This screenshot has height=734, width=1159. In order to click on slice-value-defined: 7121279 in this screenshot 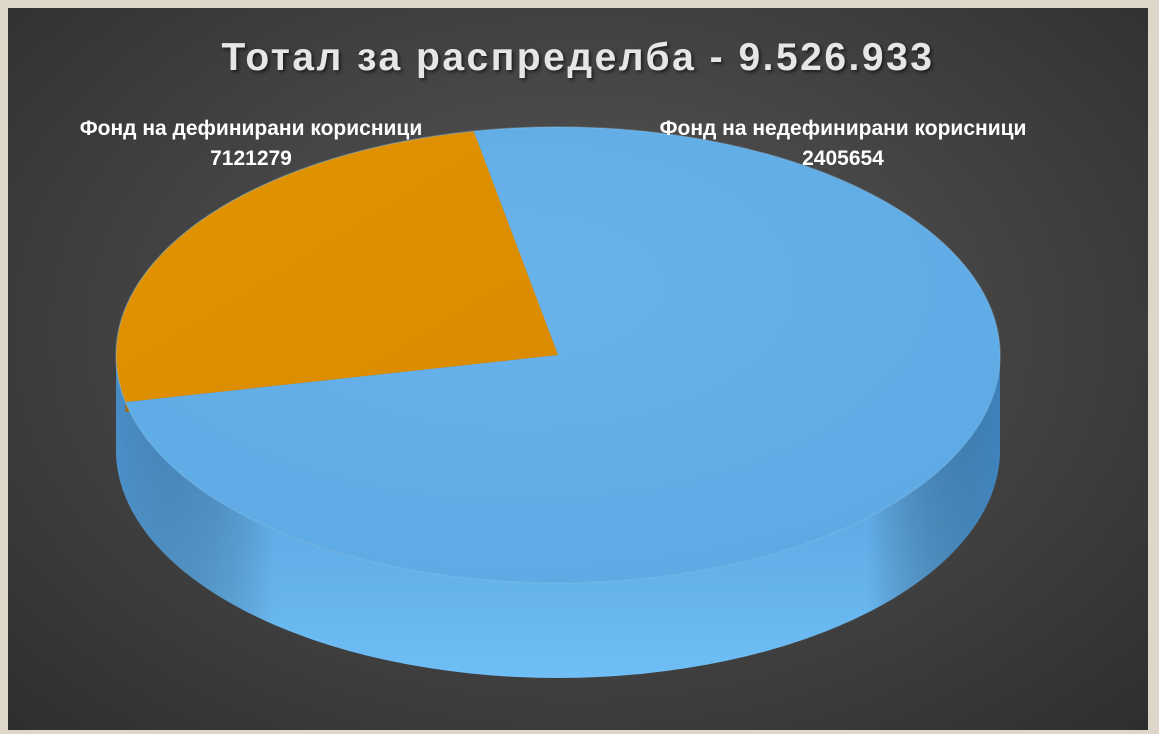, I will do `click(251, 158)`.